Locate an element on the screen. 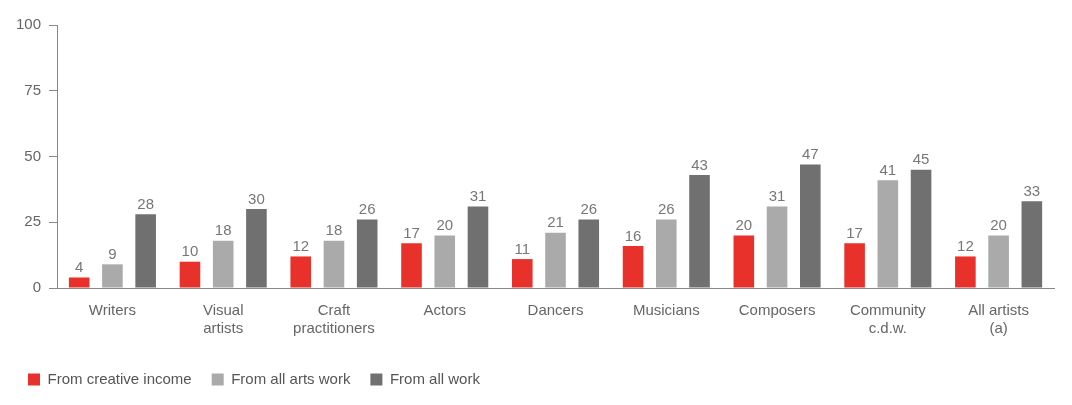  x-tick-label: Craft practitioners is located at coordinates (334, 319).